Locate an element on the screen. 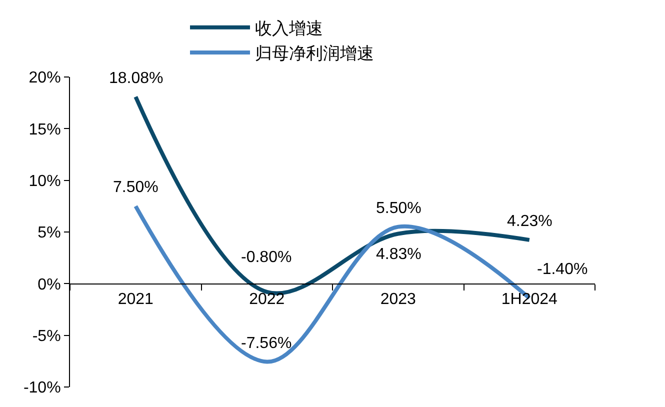  legend-label: 归母净利润增速 is located at coordinates (314, 54).